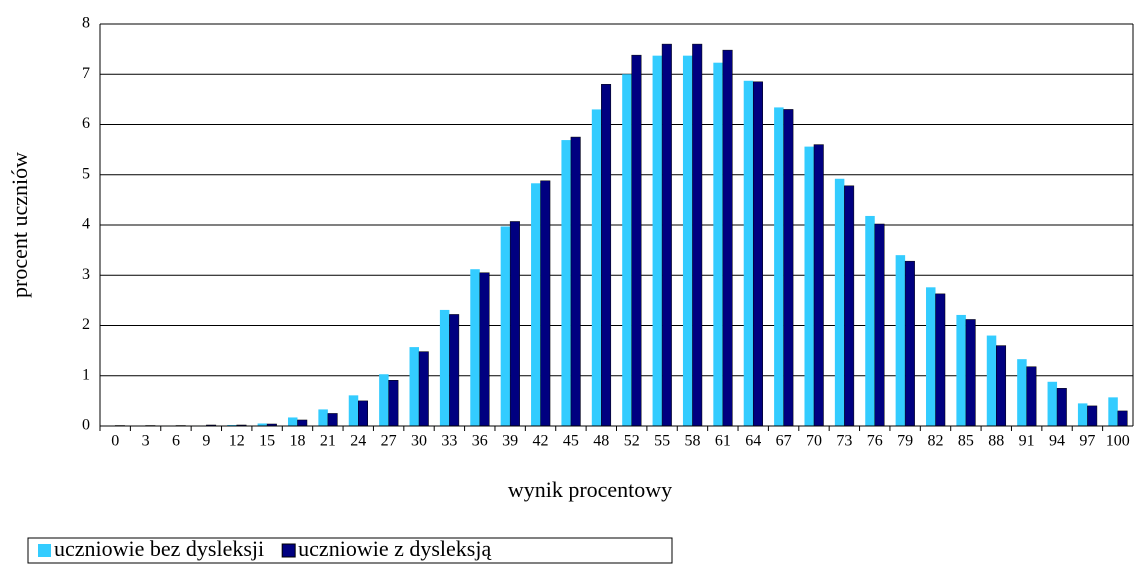 The image size is (1137, 564). What do you see at coordinates (115, 441) in the screenshot?
I see `x-tick-label: 0` at bounding box center [115, 441].